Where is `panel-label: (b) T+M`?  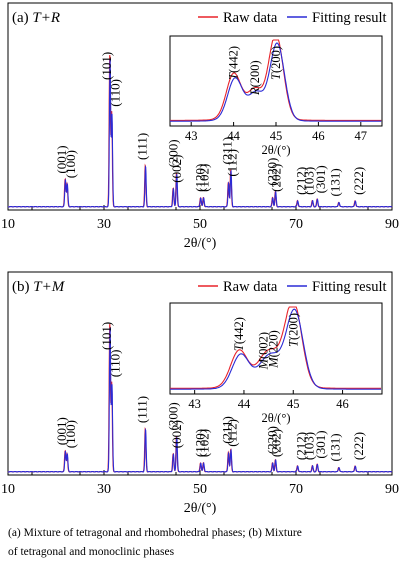 panel-label: (b) T+M is located at coordinates (39, 287).